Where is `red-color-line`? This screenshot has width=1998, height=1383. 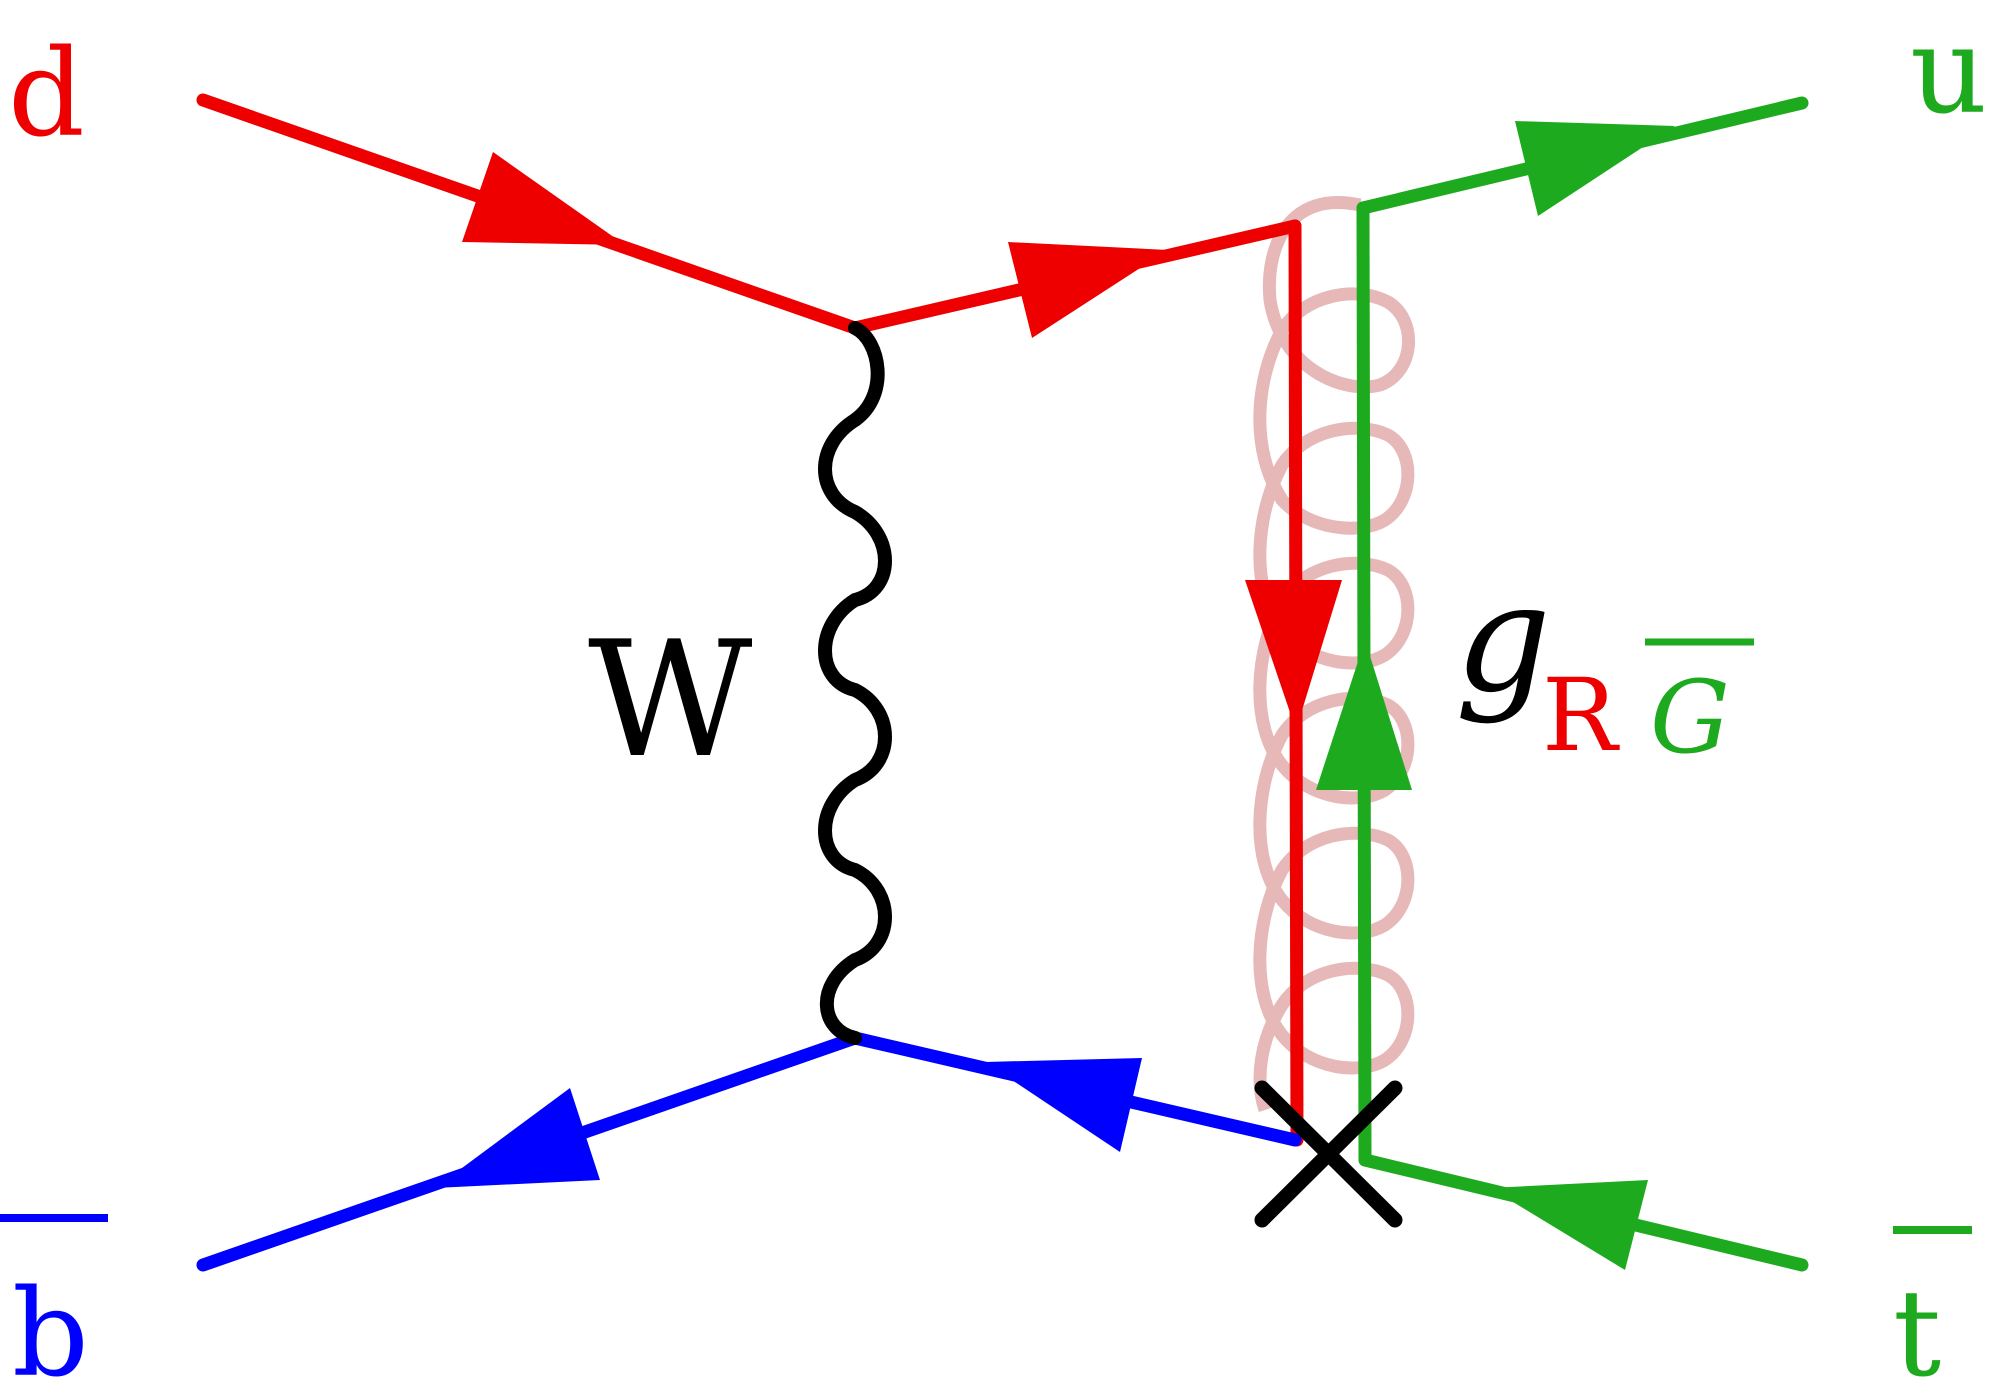
red-color-line is located at coordinates (1293, 683).